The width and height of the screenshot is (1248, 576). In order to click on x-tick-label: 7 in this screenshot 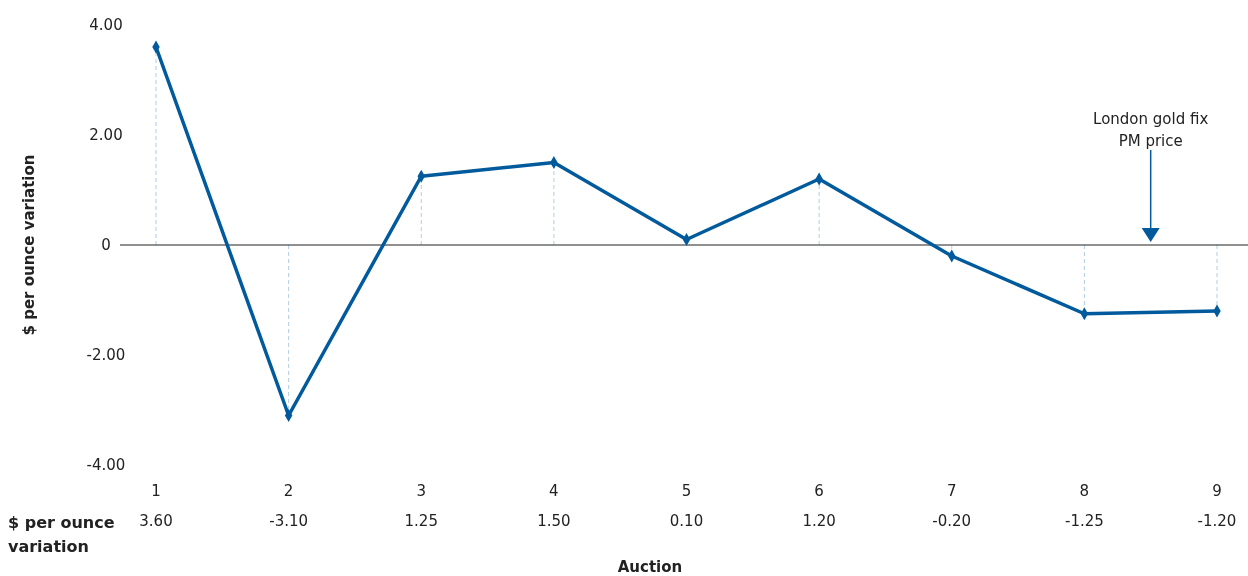, I will do `click(951, 491)`.